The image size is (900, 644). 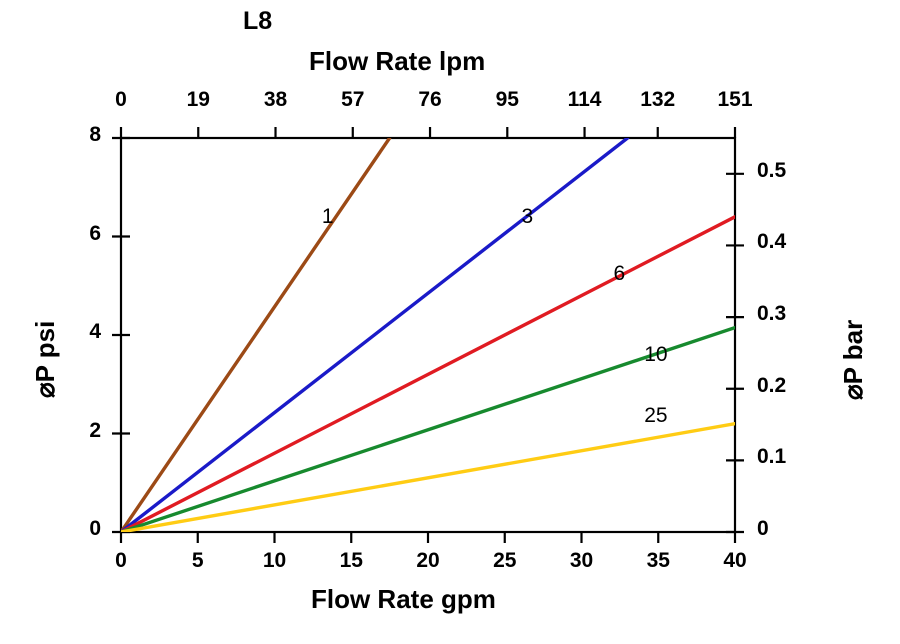 What do you see at coordinates (772, 385) in the screenshot?
I see `y-tick-label-right: 0.2` at bounding box center [772, 385].